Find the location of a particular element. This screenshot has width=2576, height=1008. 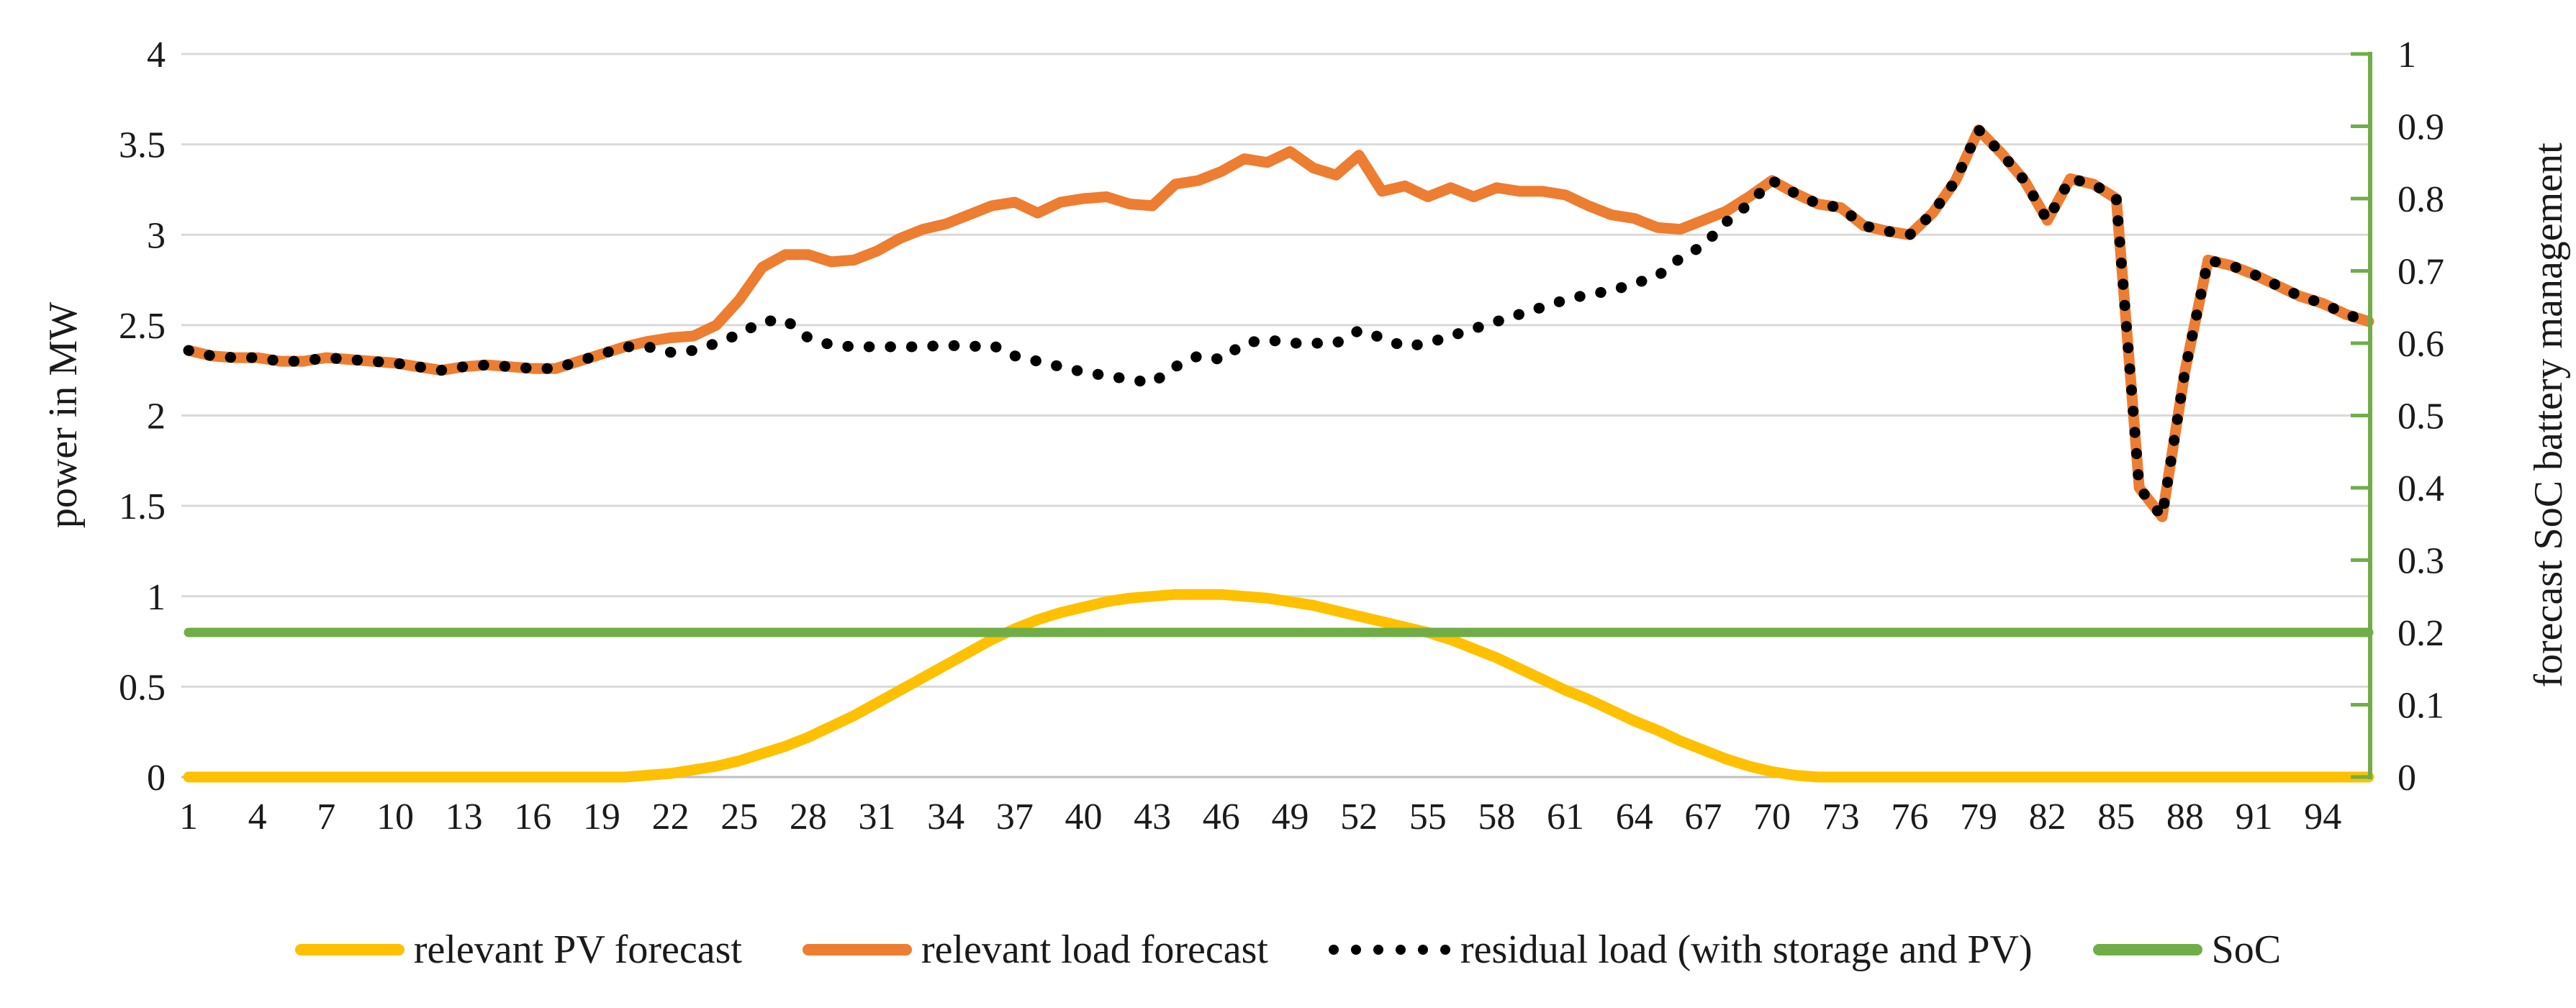

legend-item: SoC is located at coordinates (2187, 950).